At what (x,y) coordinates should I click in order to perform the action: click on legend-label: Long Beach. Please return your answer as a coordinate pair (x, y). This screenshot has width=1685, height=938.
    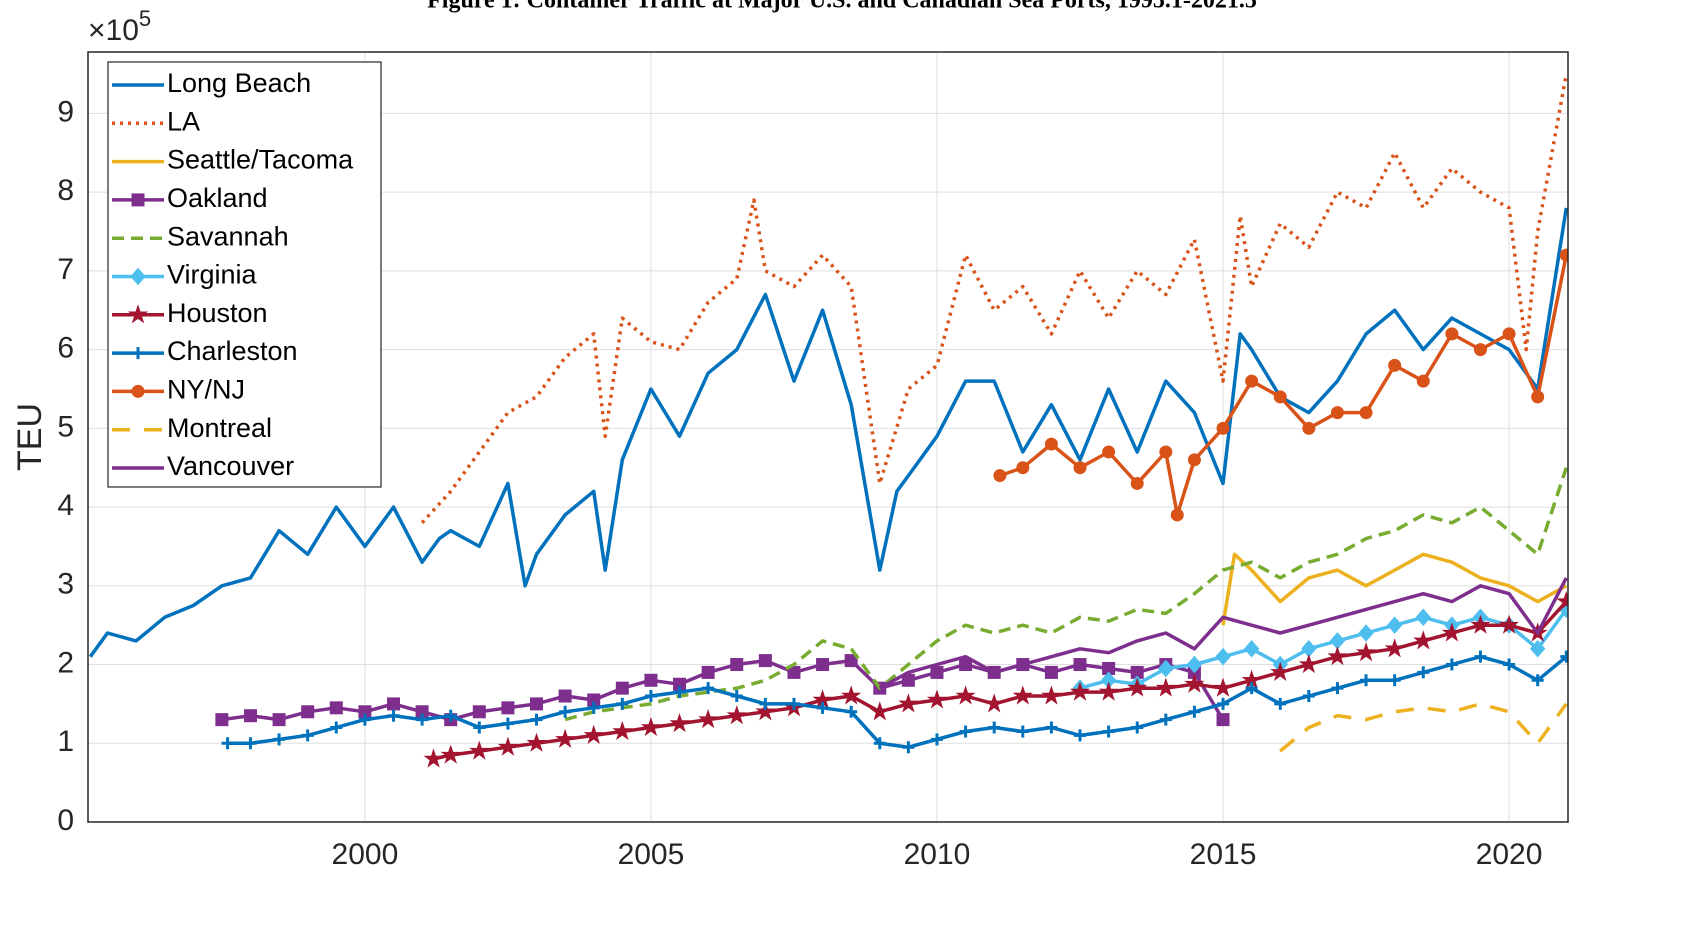
    Looking at the image, I should click on (239, 83).